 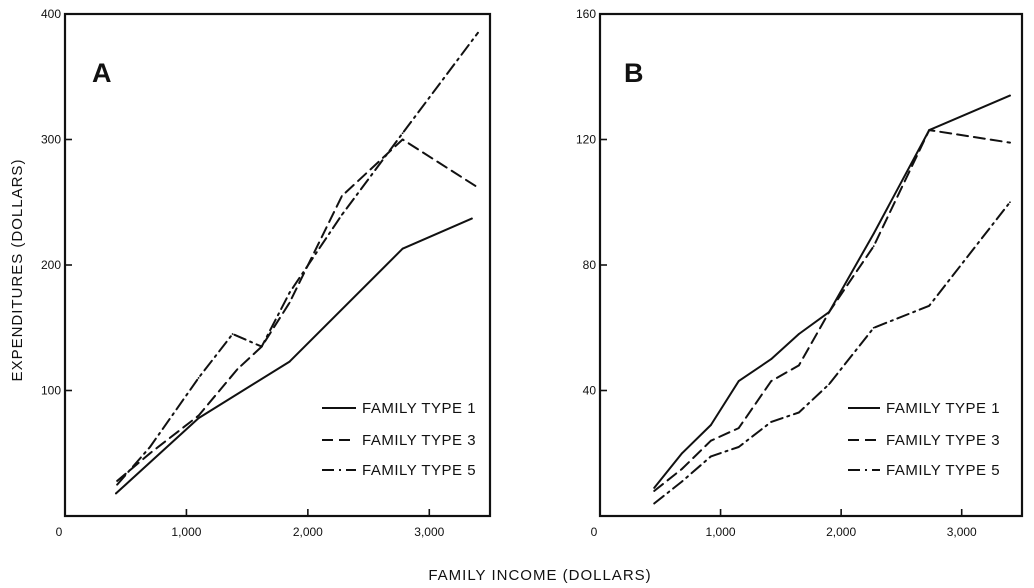 What do you see at coordinates (586, 140) in the screenshot?
I see `y-tick-label: 120` at bounding box center [586, 140].